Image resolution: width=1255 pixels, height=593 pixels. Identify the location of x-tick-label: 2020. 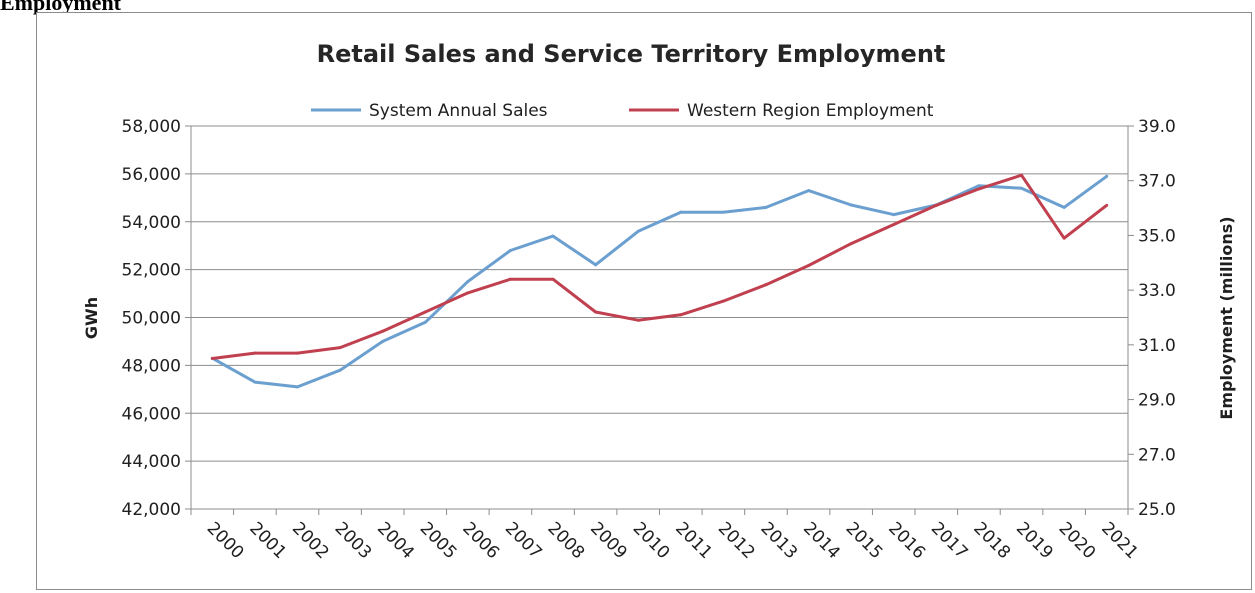
(1077, 540).